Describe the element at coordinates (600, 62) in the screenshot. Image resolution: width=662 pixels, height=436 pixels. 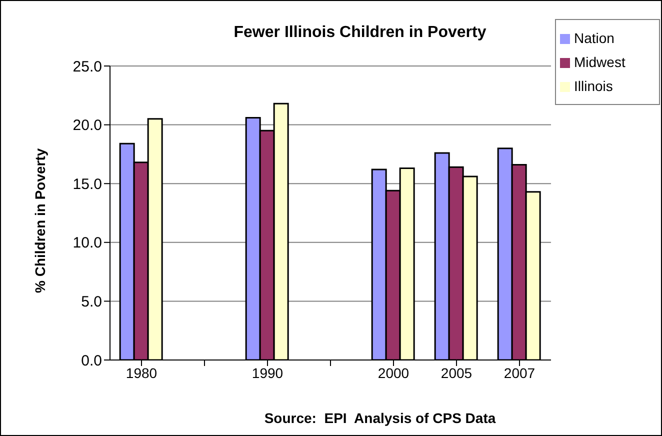
I see `legend-label: Midwest` at that location.